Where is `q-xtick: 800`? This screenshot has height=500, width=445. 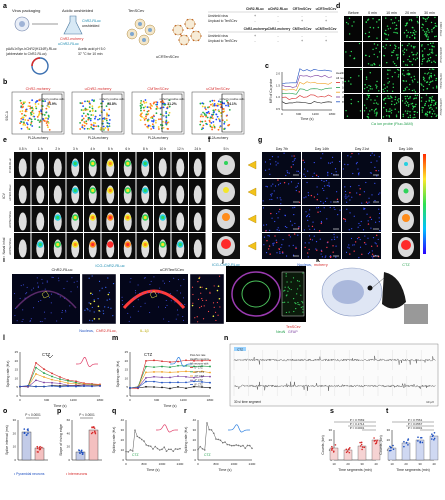
q-xtick: 800 is located at coordinates (143, 464).